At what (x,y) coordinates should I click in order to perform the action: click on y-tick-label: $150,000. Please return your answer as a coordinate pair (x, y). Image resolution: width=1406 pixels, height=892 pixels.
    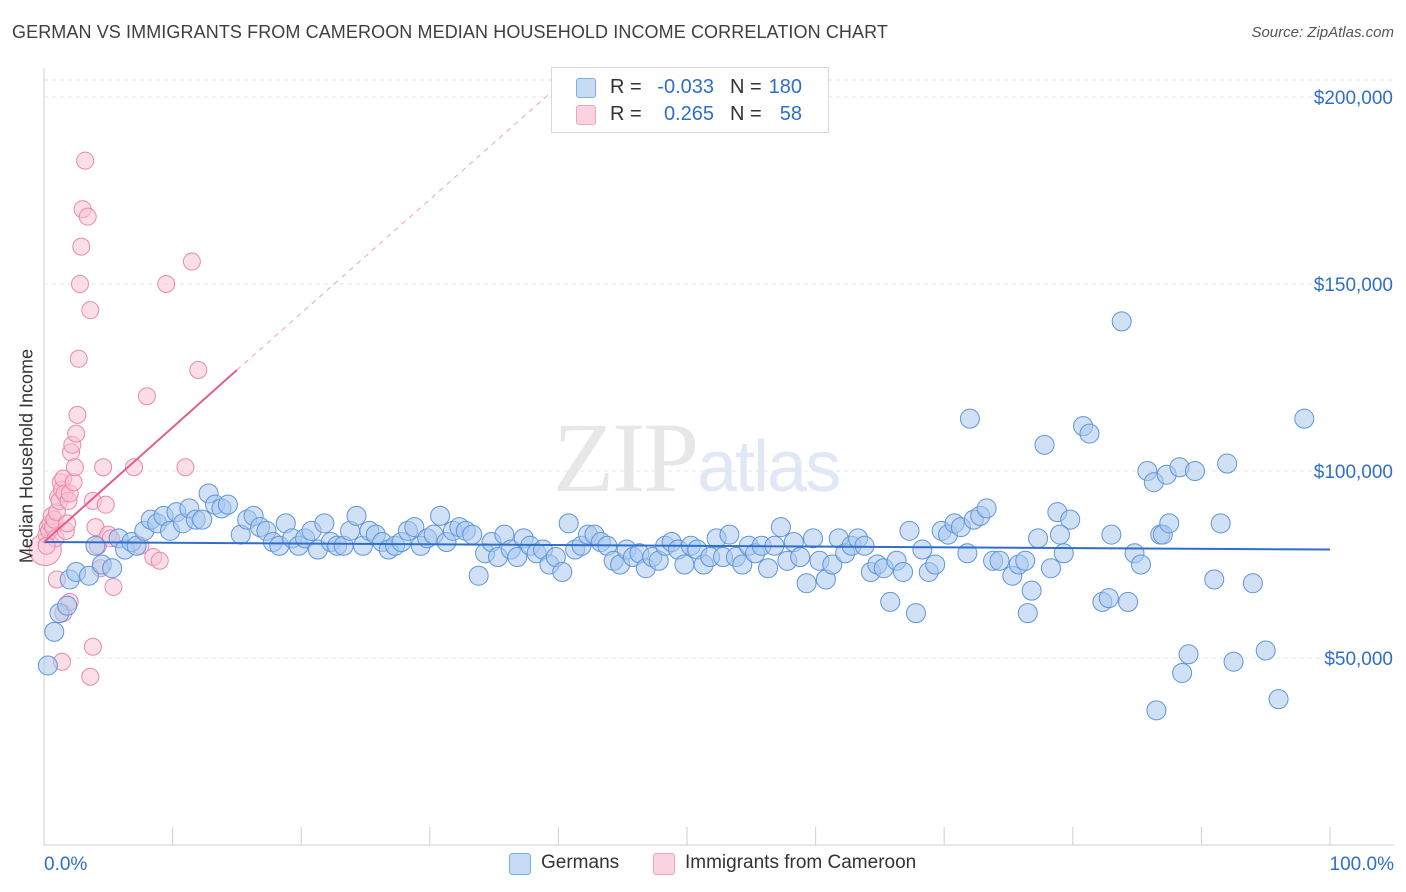
    Looking at the image, I should click on (1353, 285).